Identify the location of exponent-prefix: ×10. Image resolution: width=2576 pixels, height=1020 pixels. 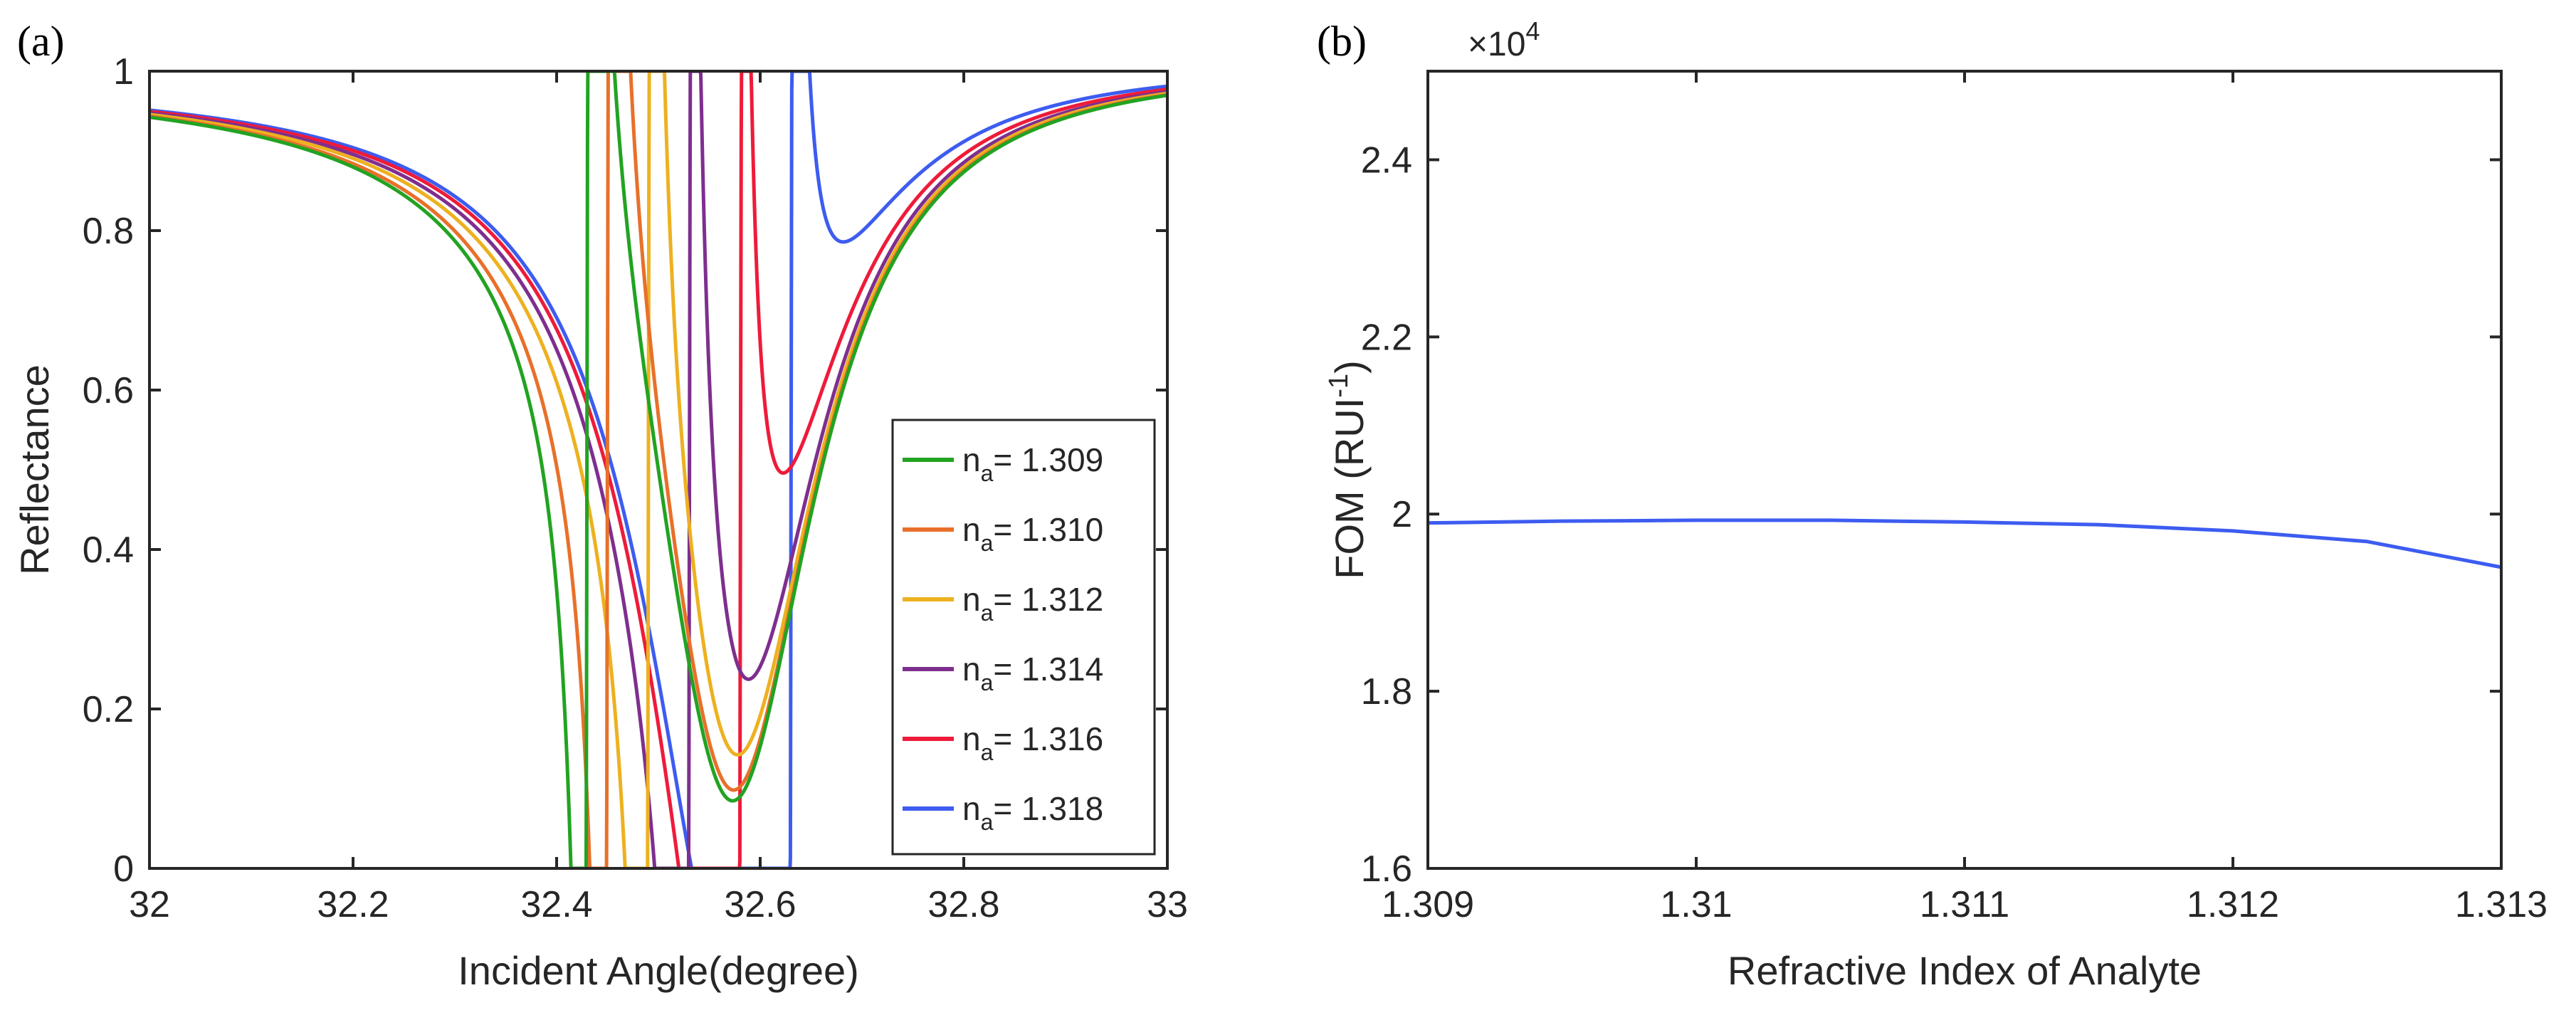
(1497, 44).